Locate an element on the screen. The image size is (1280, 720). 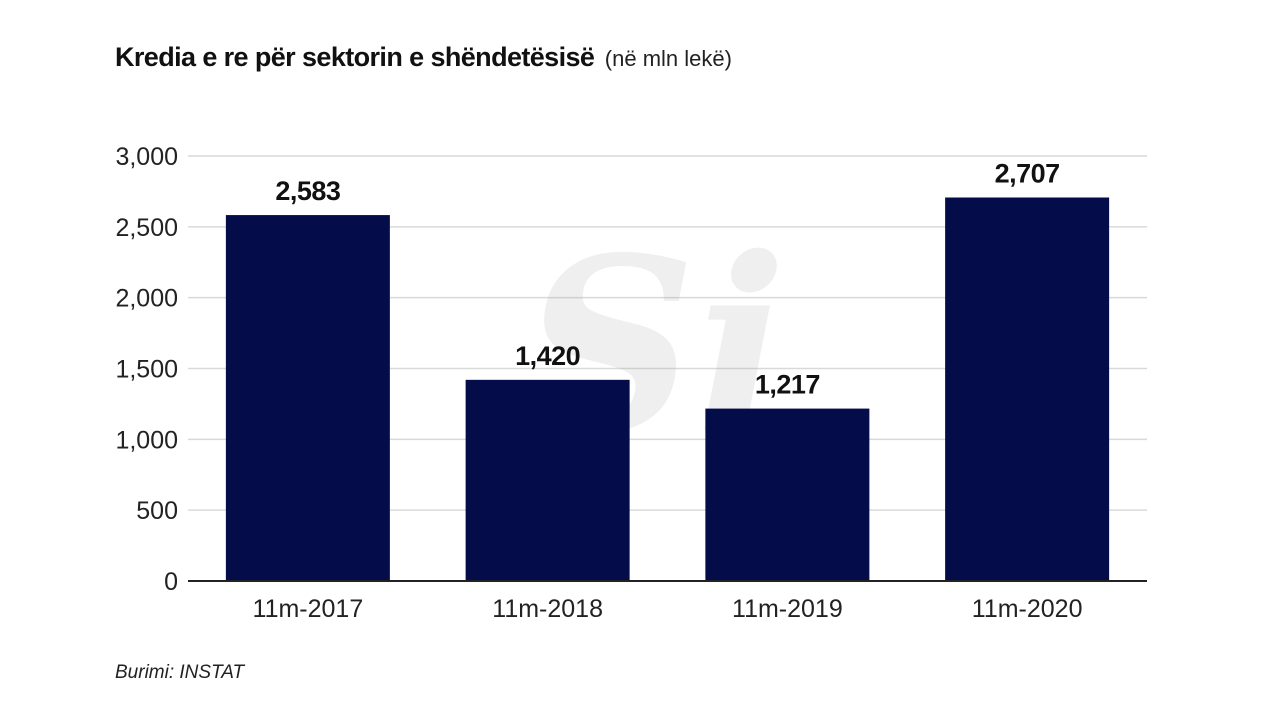
source-note: Burimi: INSTAT is located at coordinates (180, 672).